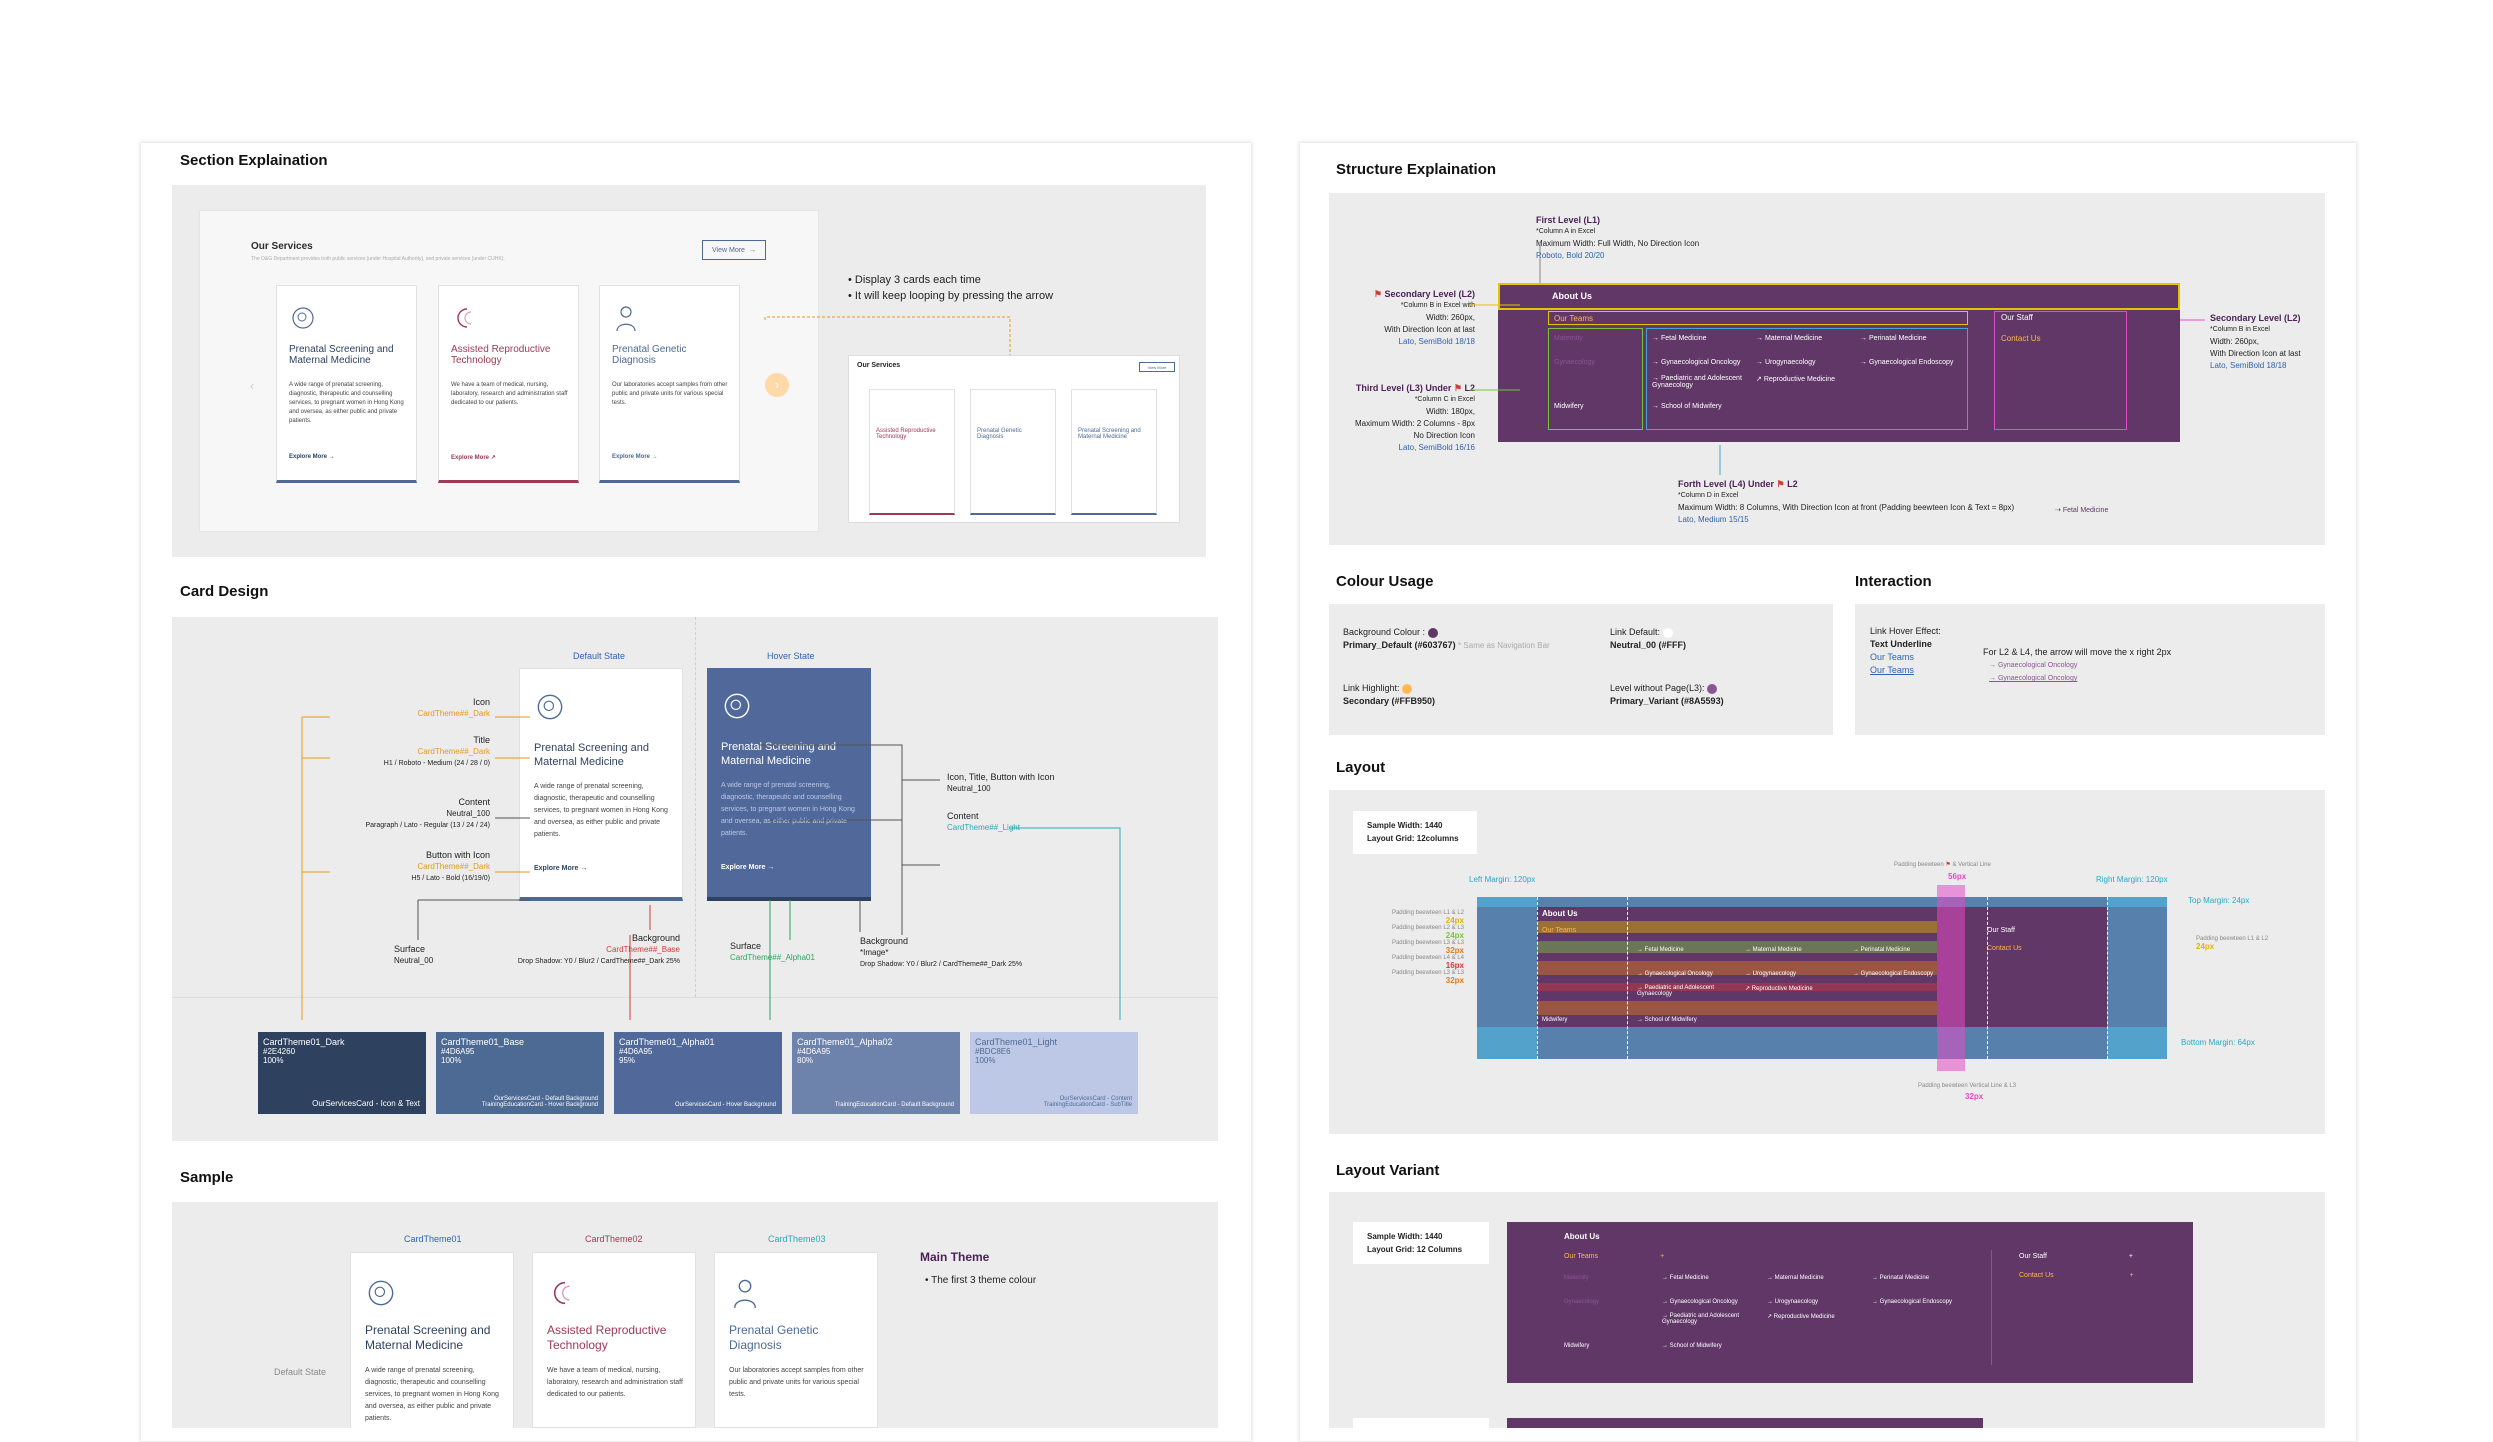 The width and height of the screenshot is (2493, 1442). What do you see at coordinates (1388, 1170) in the screenshot?
I see `layout-variant-title: Layout Variant` at bounding box center [1388, 1170].